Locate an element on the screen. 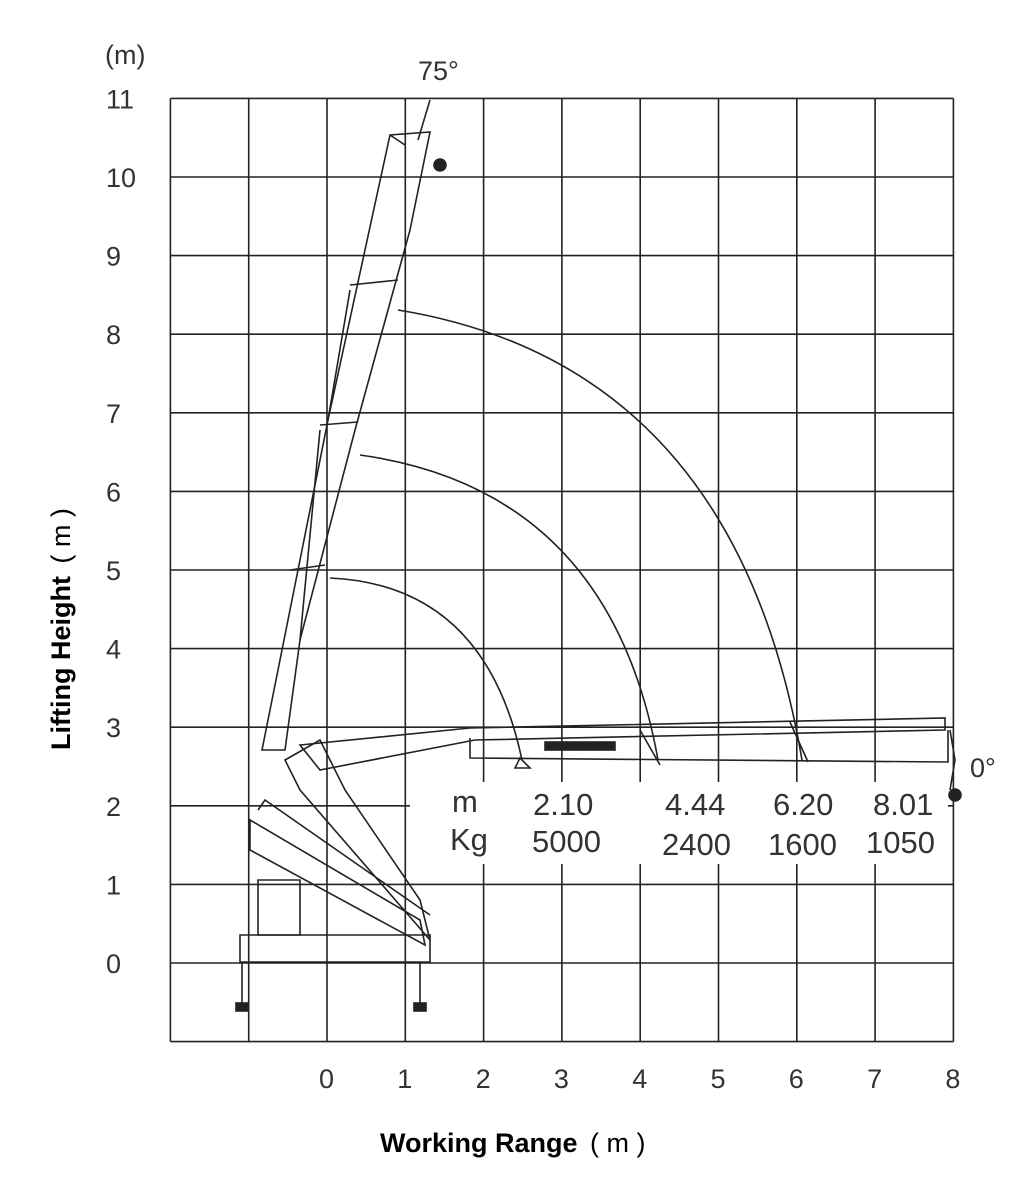 The width and height of the screenshot is (1024, 1193). load-2: 2400 is located at coordinates (696, 844).